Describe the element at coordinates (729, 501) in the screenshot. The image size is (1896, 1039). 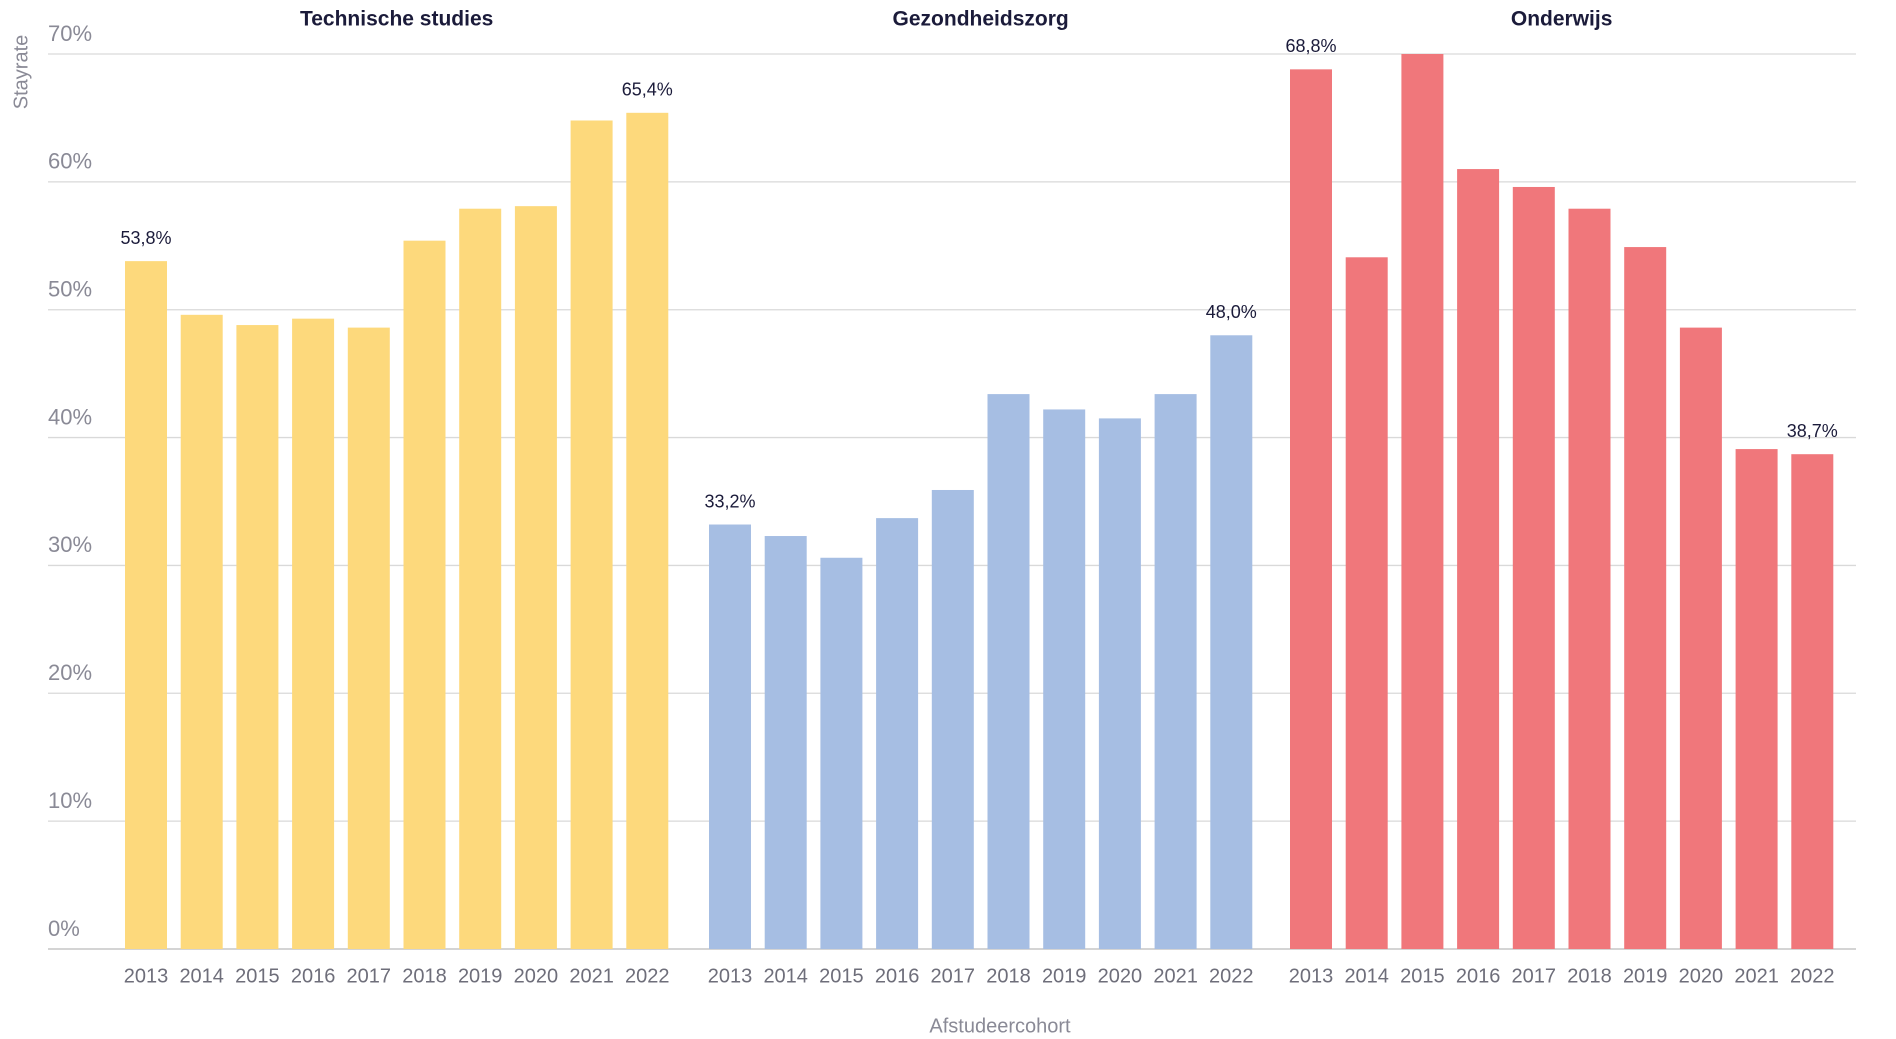
I see `value-label: 33,2%` at that location.